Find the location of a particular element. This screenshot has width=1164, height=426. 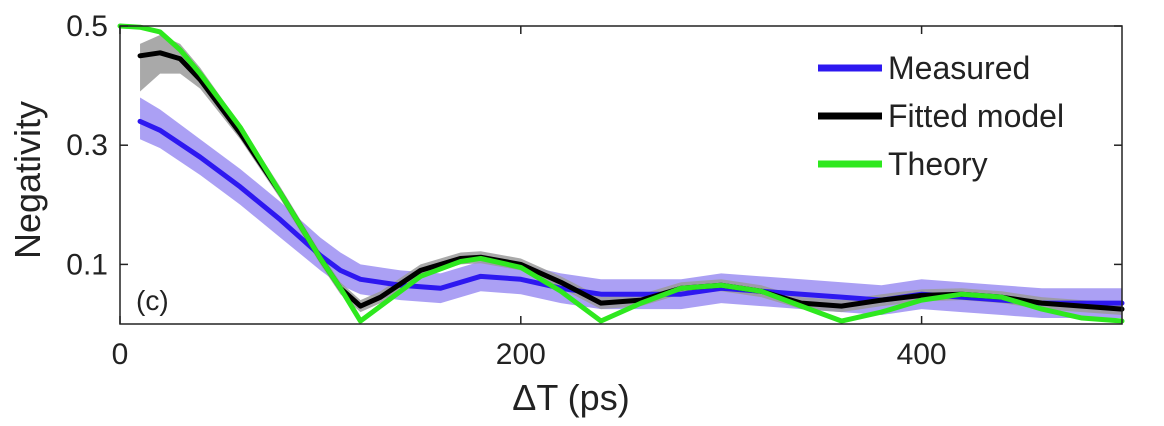

legend-label: Theory is located at coordinates (938, 164).